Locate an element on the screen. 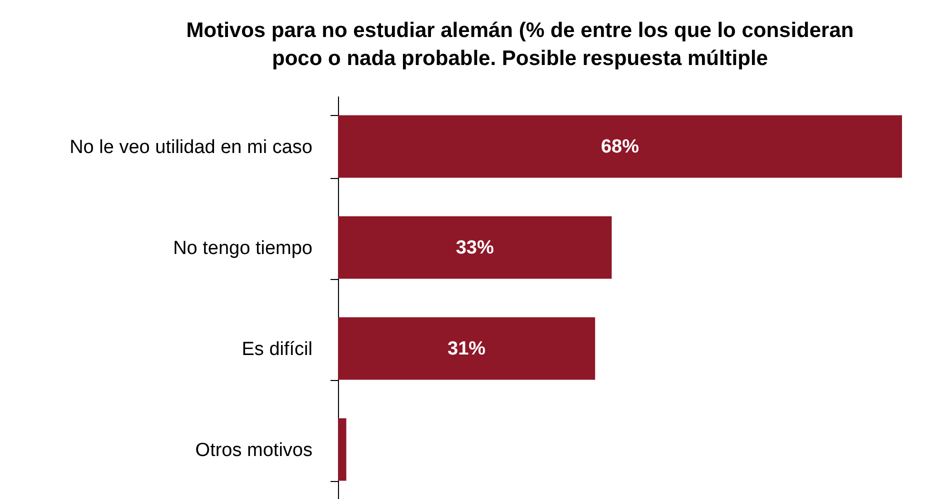 The height and width of the screenshot is (499, 946). y-tick-label: No tengo tiempo is located at coordinates (242, 248).